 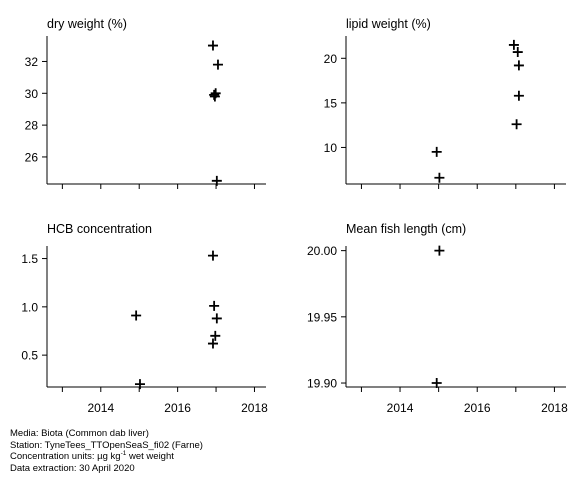 I want to click on panel-2: lipid weight (%) 10 15 20, so click(x=445, y=103).